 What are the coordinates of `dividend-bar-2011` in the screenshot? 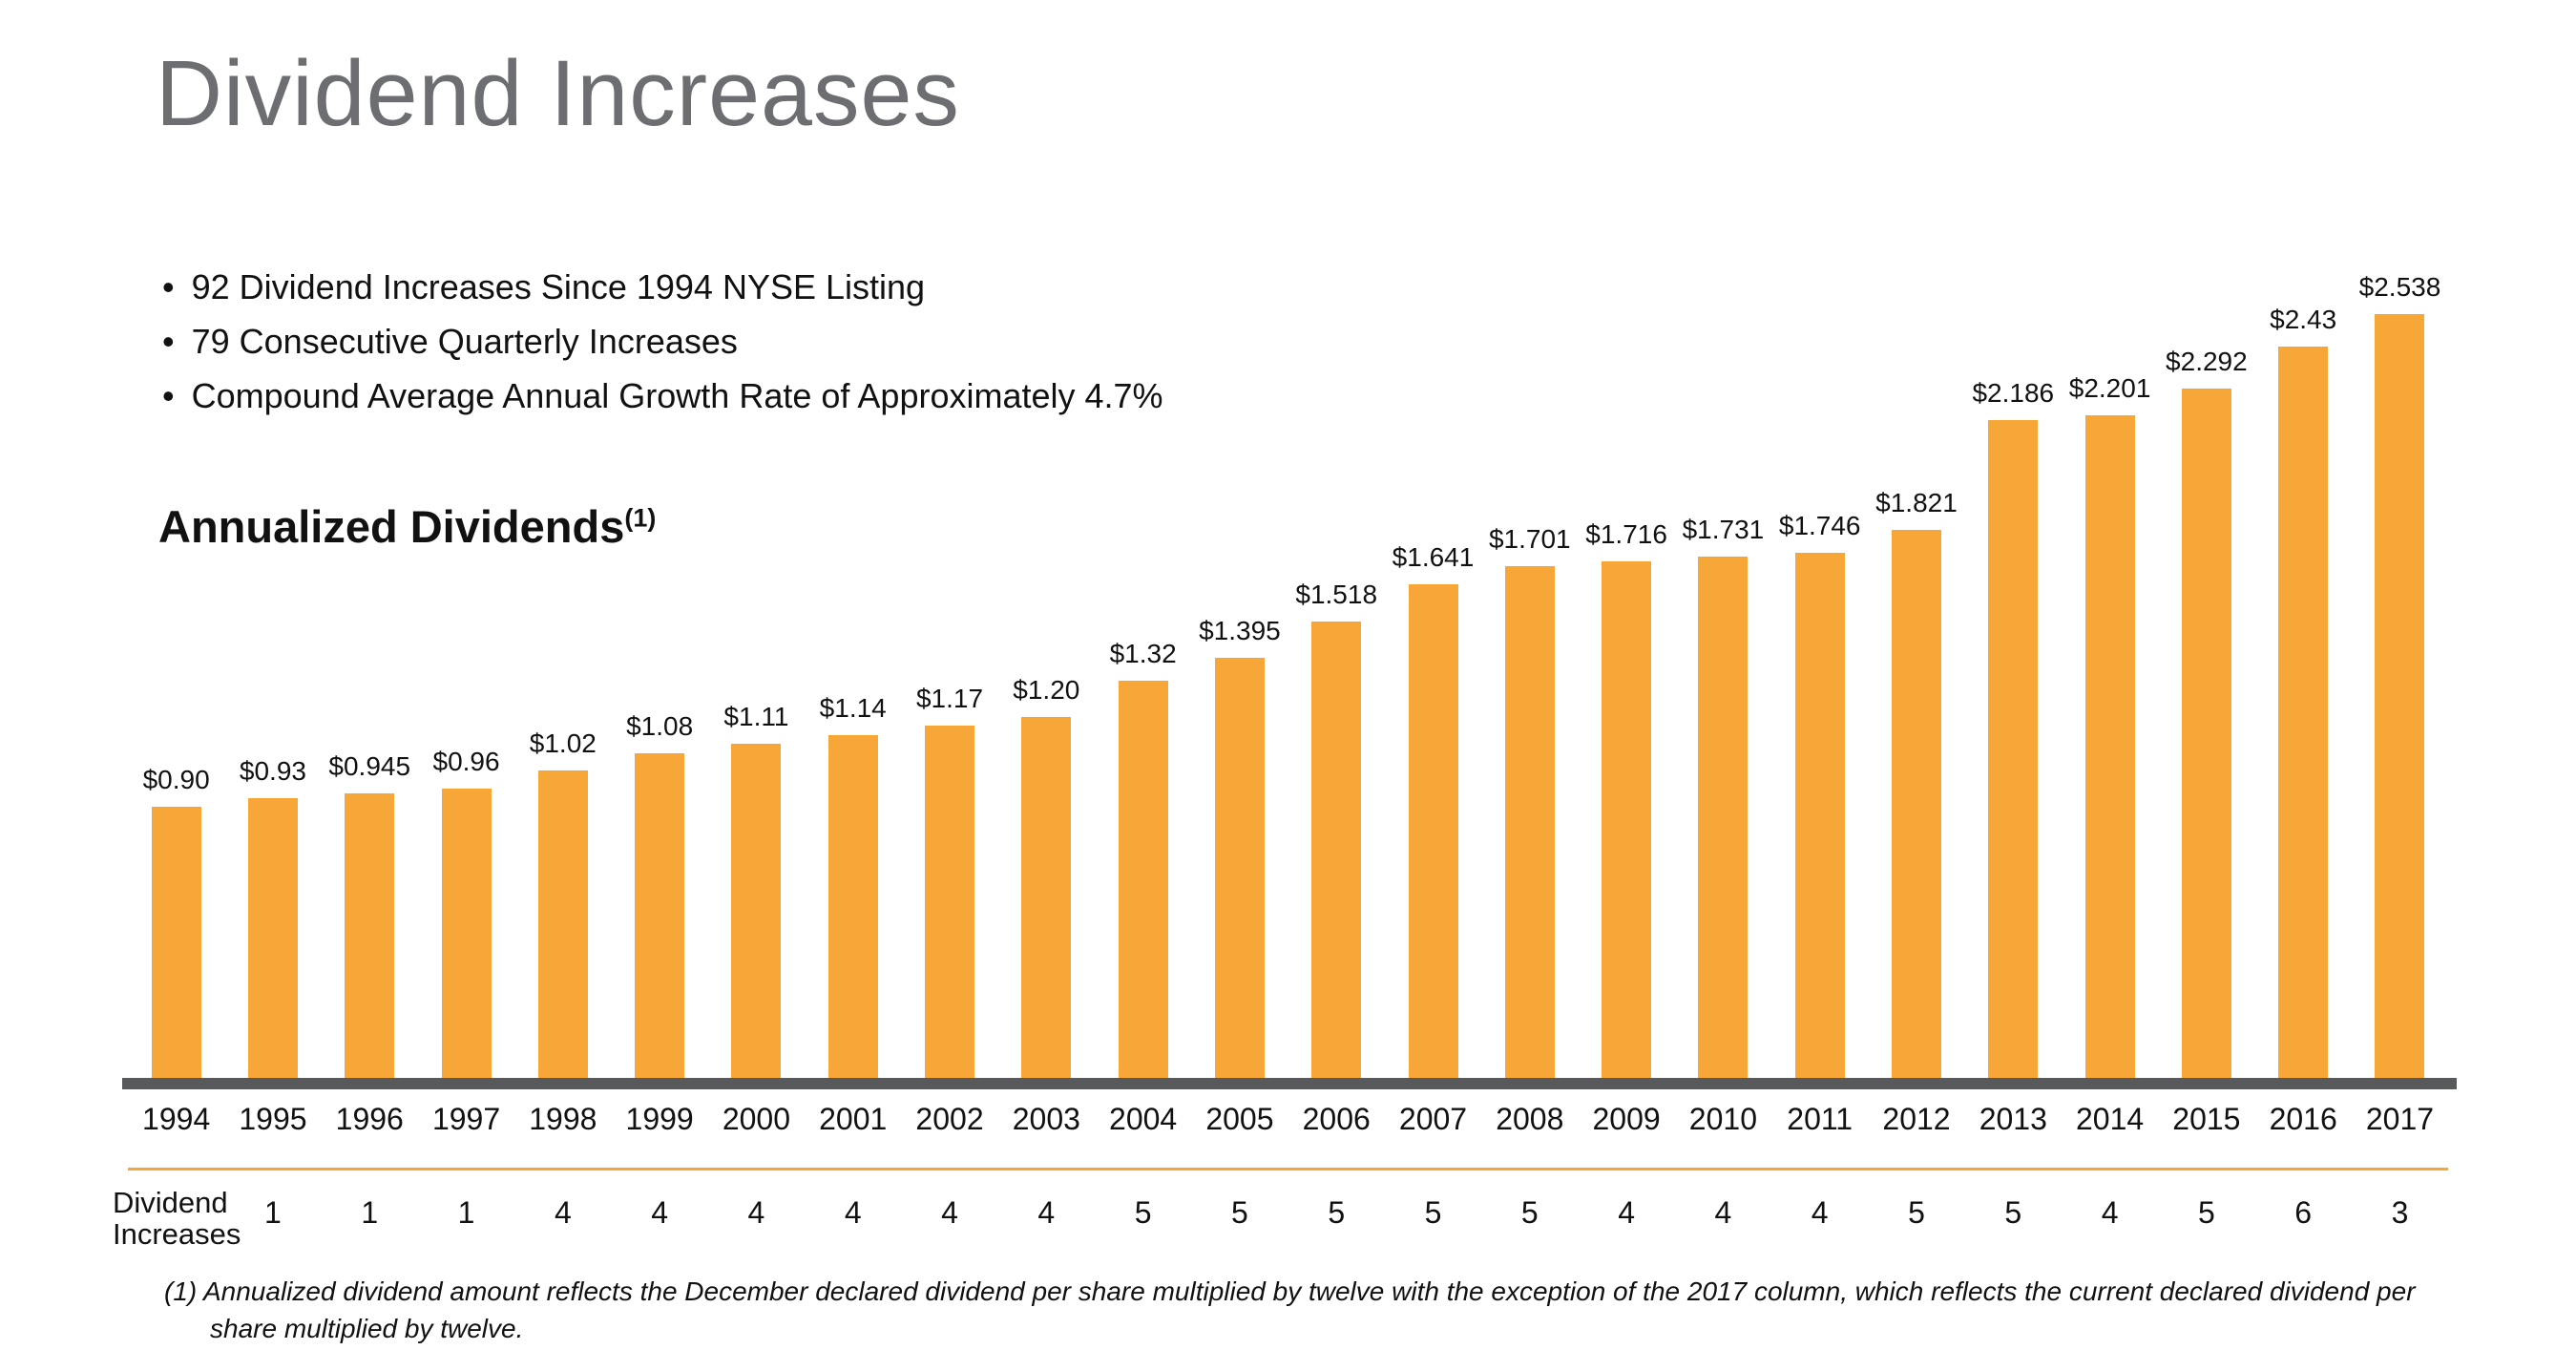 It's located at (1819, 815).